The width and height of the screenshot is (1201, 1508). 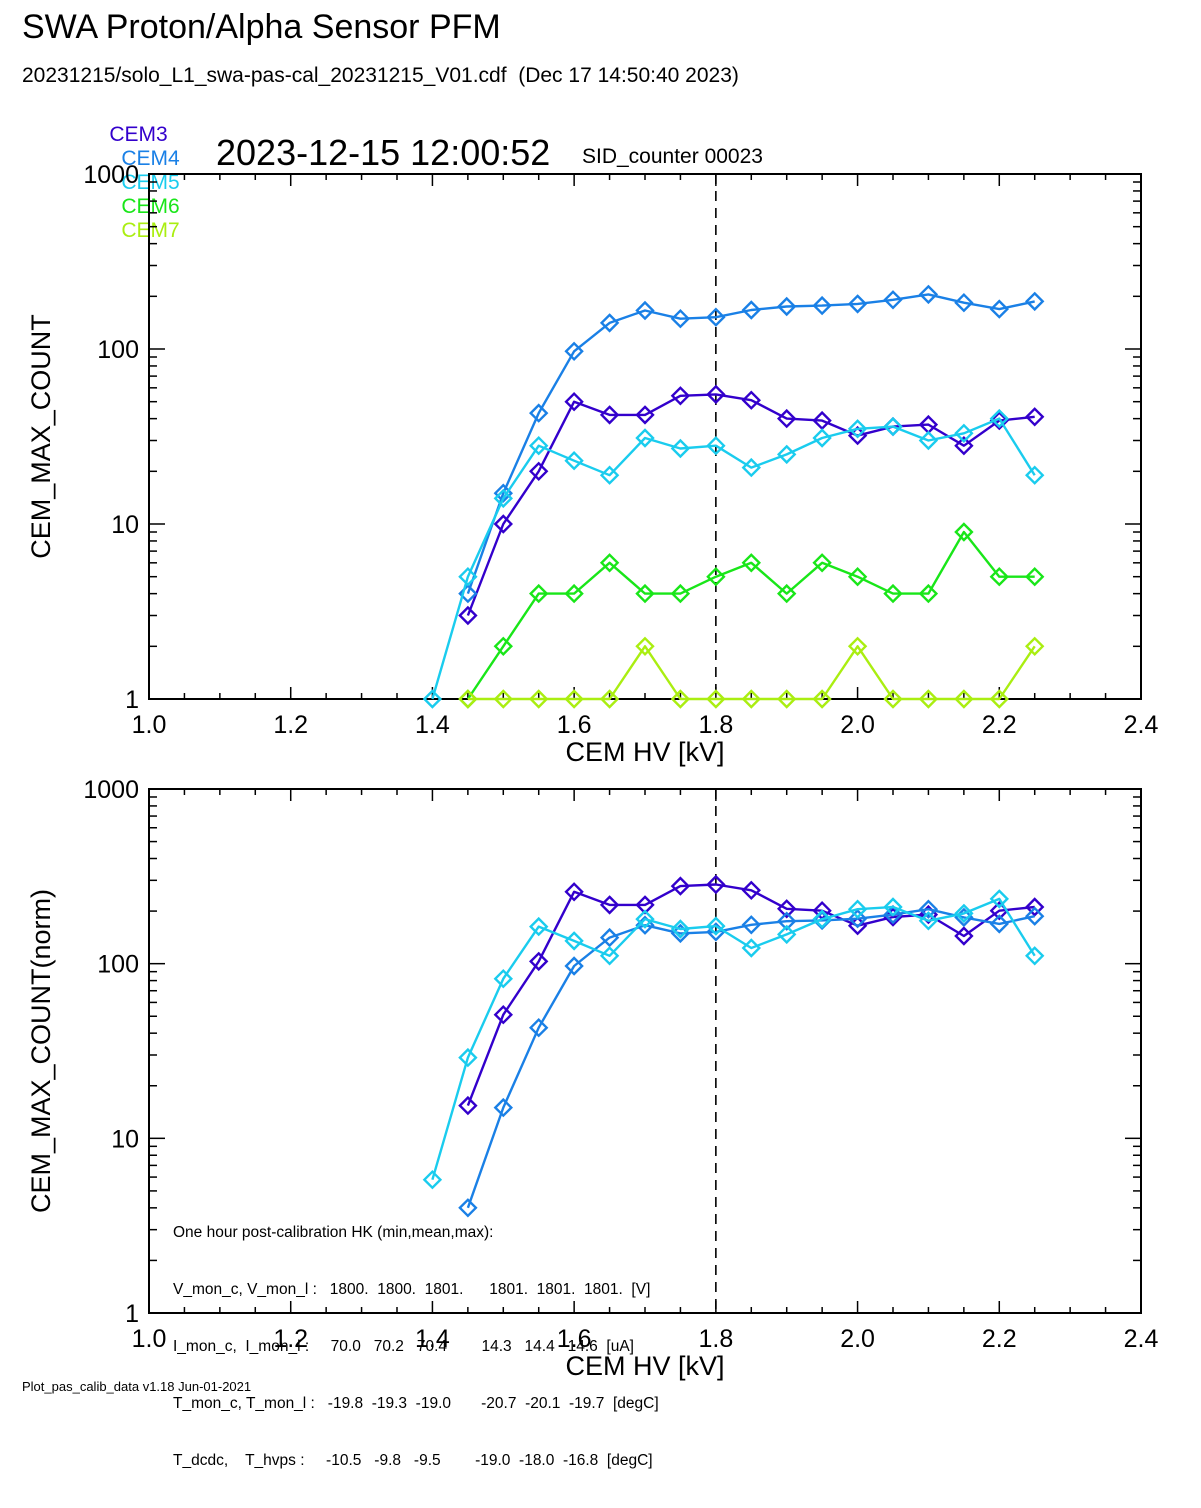 I want to click on y-tick-label: 1, so click(x=132, y=700).